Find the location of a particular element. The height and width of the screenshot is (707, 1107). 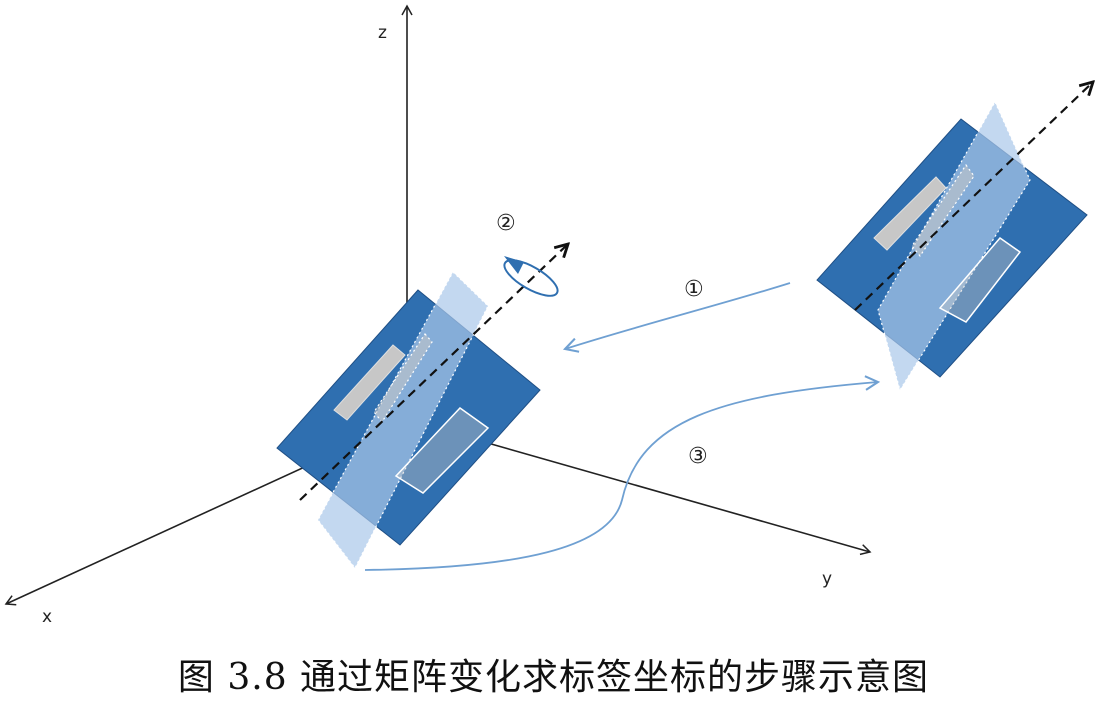

z-axis-label: z is located at coordinates (382, 33).